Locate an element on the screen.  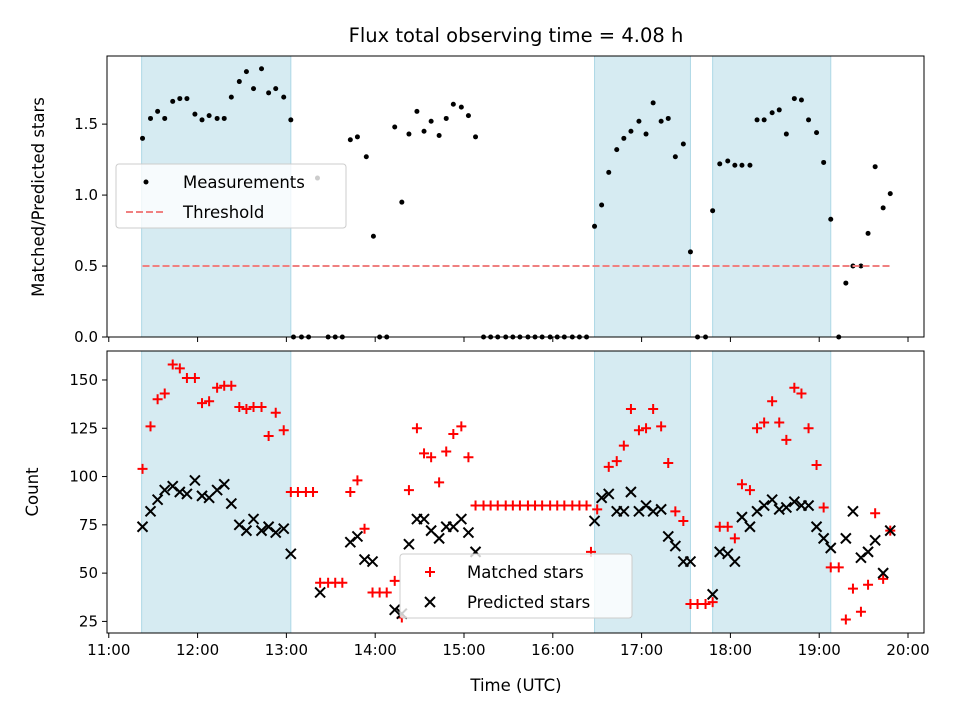
x-tick-label: 17:00 is located at coordinates (641, 650).